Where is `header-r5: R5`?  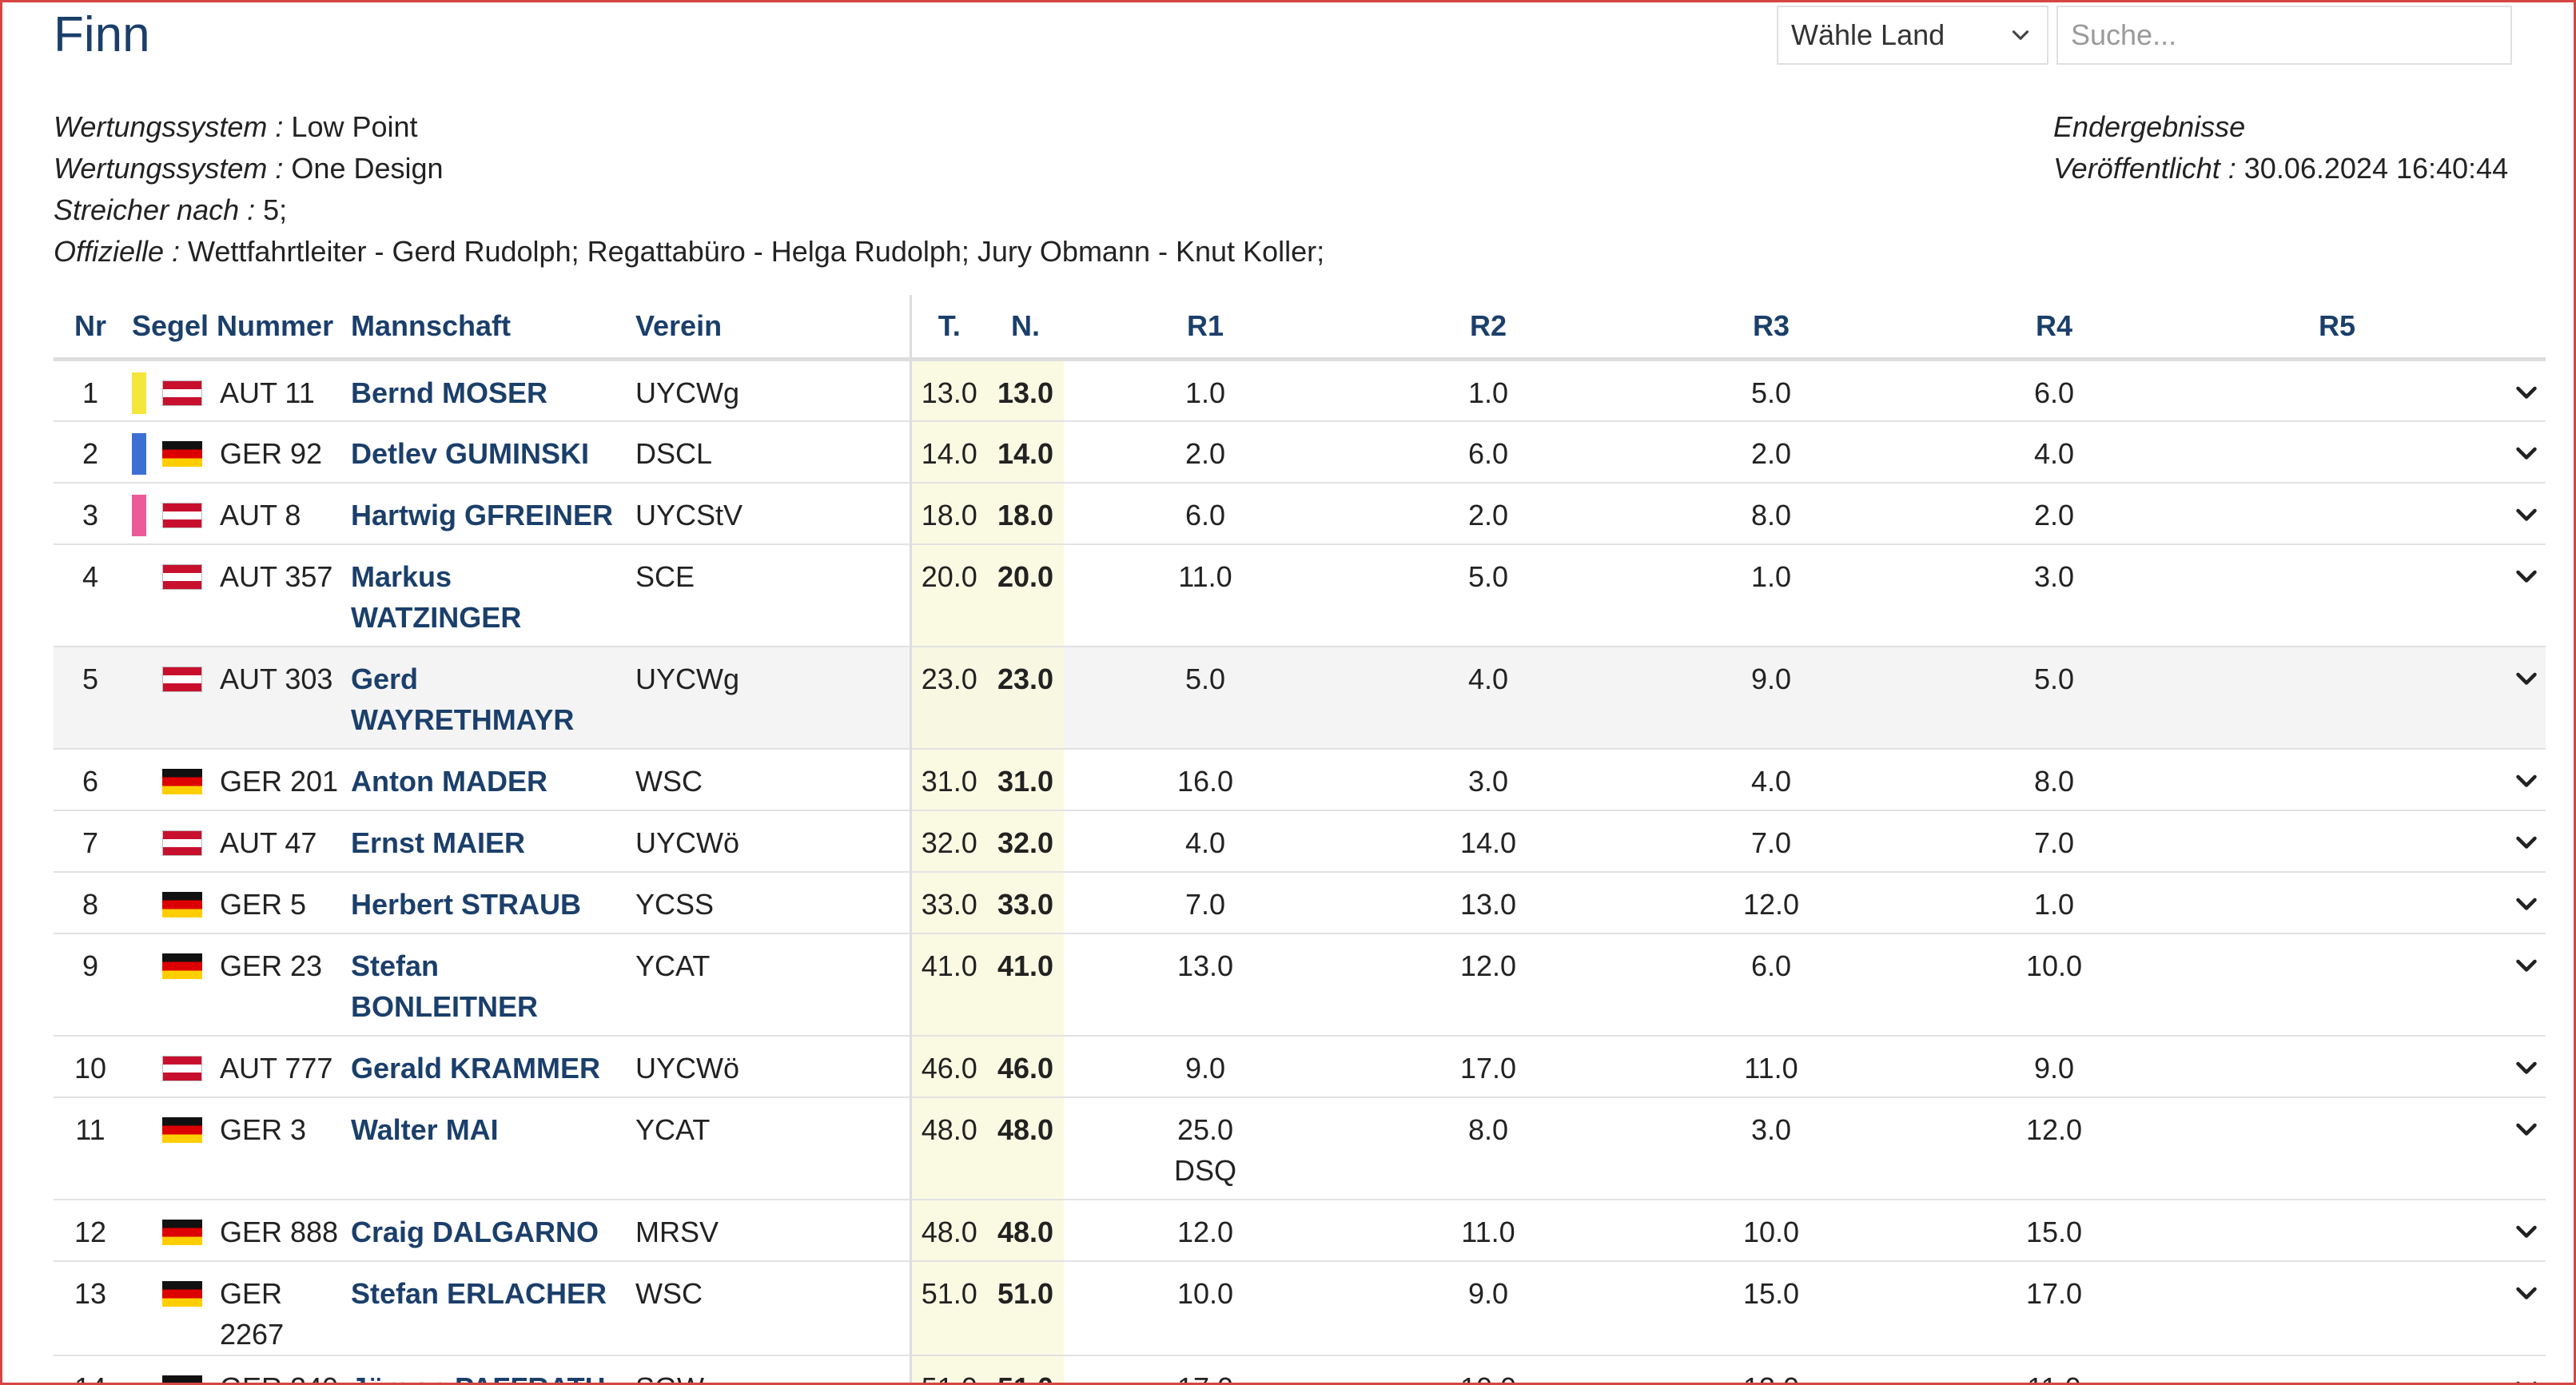 header-r5: R5 is located at coordinates (2337, 328).